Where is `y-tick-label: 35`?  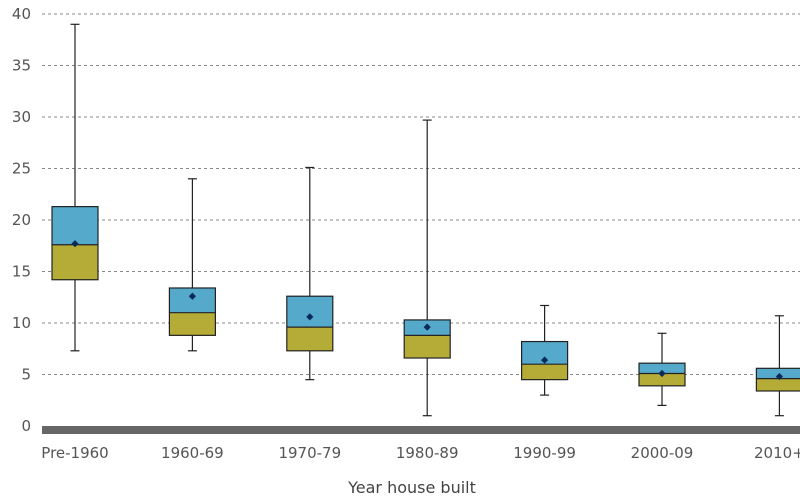
y-tick-label: 35 is located at coordinates (21, 66).